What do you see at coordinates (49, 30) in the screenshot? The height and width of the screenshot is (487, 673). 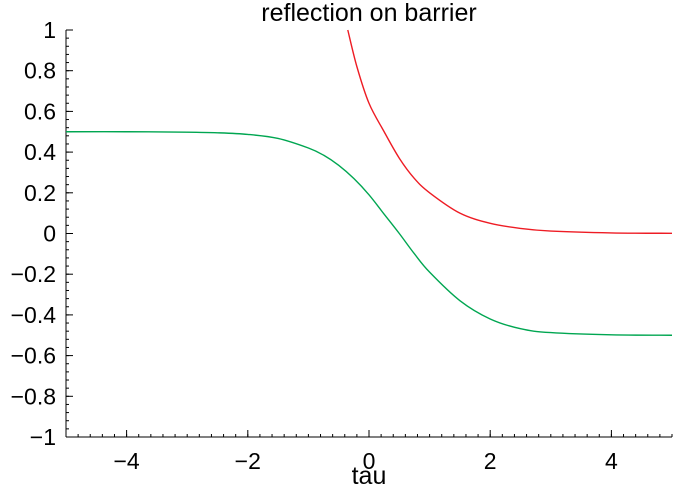 I see `y-tick-label: 1` at bounding box center [49, 30].